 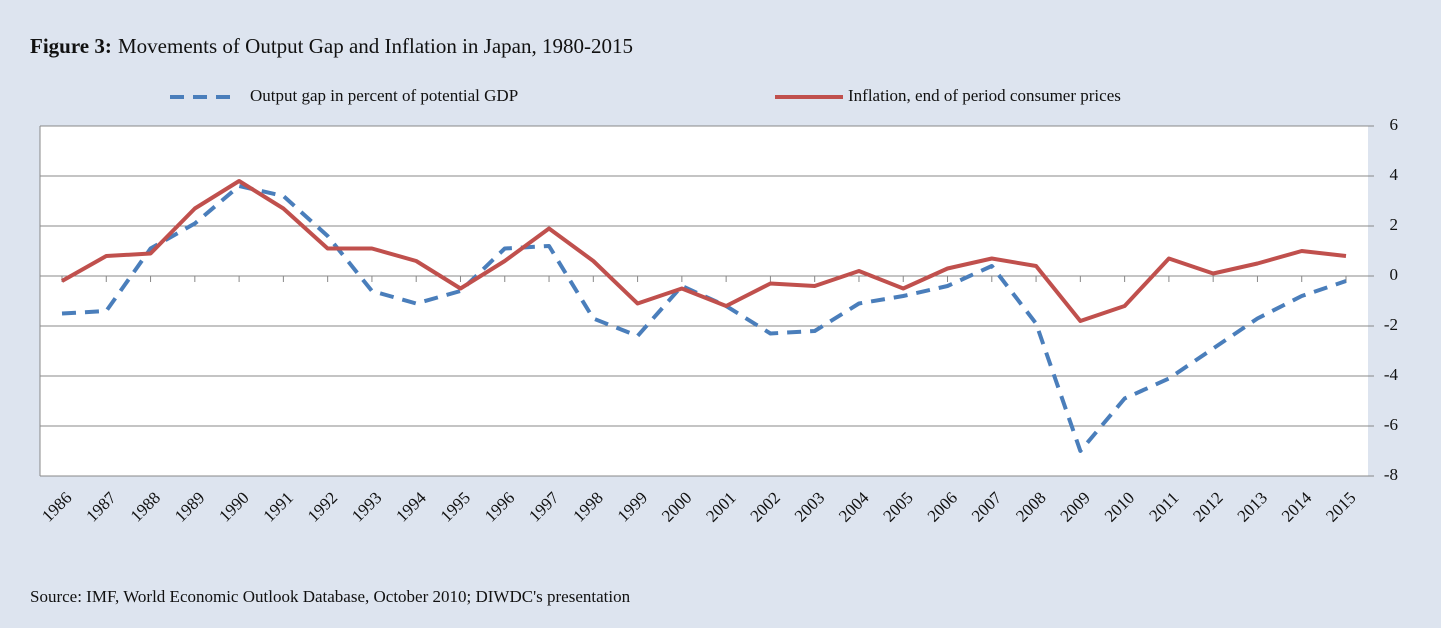 I want to click on x-tick-label: 2011, so click(x=1163, y=506).